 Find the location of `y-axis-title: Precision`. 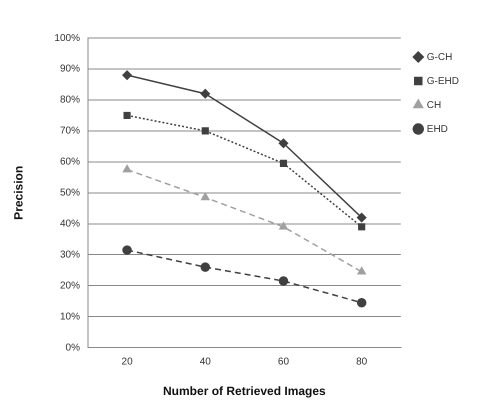

y-axis-title: Precision is located at coordinates (19, 193).